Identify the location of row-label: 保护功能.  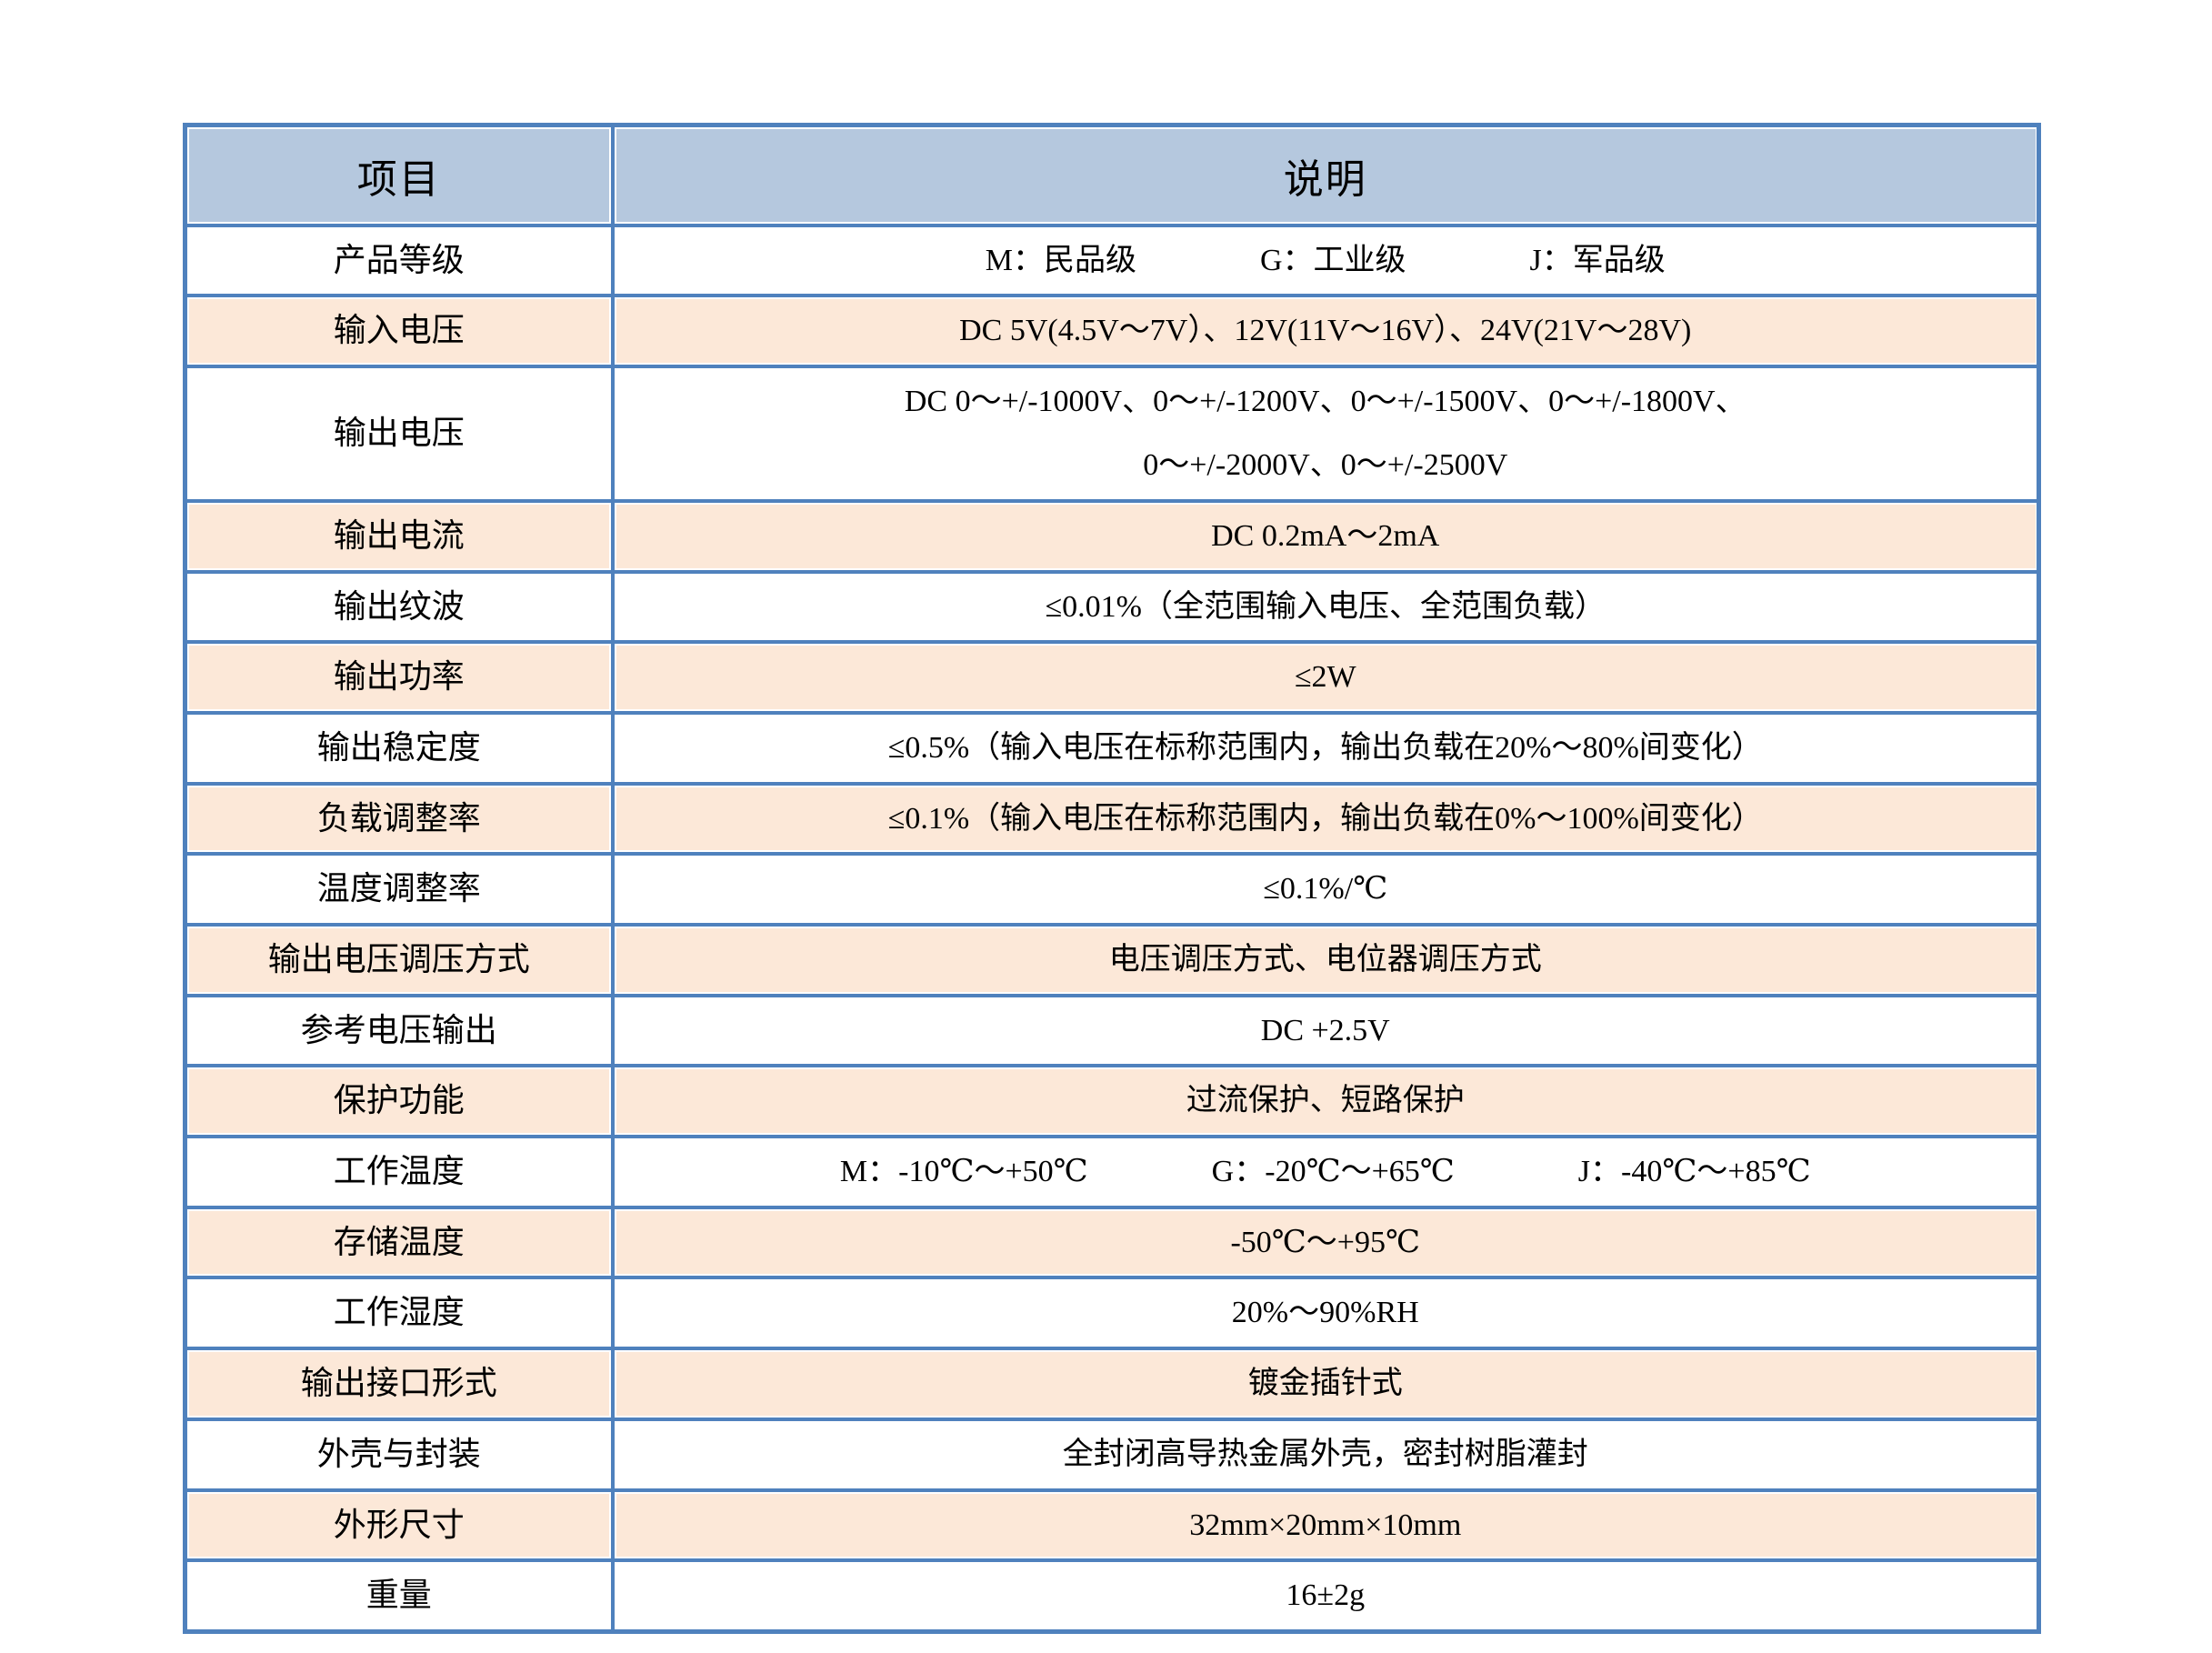
(399, 1101).